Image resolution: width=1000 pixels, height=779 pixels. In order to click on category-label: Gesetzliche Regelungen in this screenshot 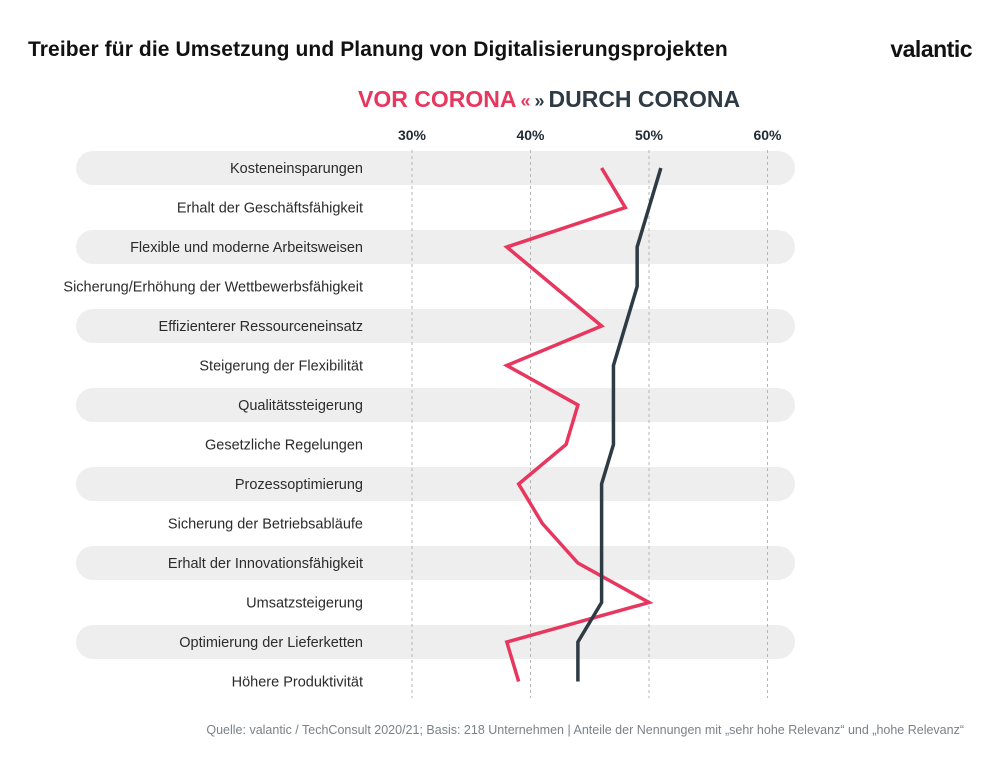, I will do `click(284, 446)`.